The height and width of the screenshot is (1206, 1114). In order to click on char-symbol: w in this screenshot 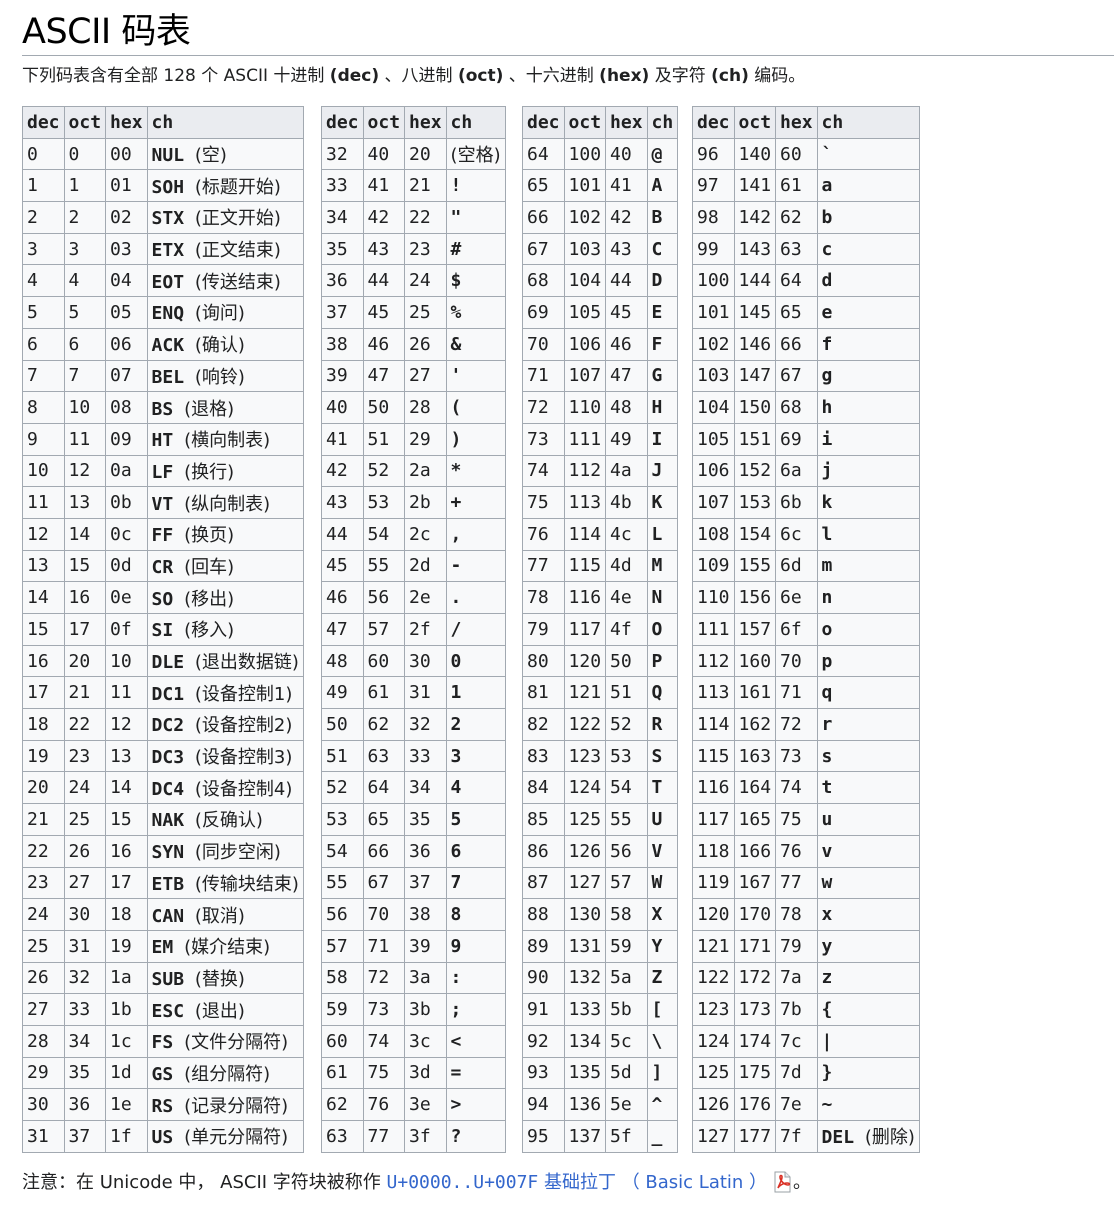, I will do `click(827, 883)`.